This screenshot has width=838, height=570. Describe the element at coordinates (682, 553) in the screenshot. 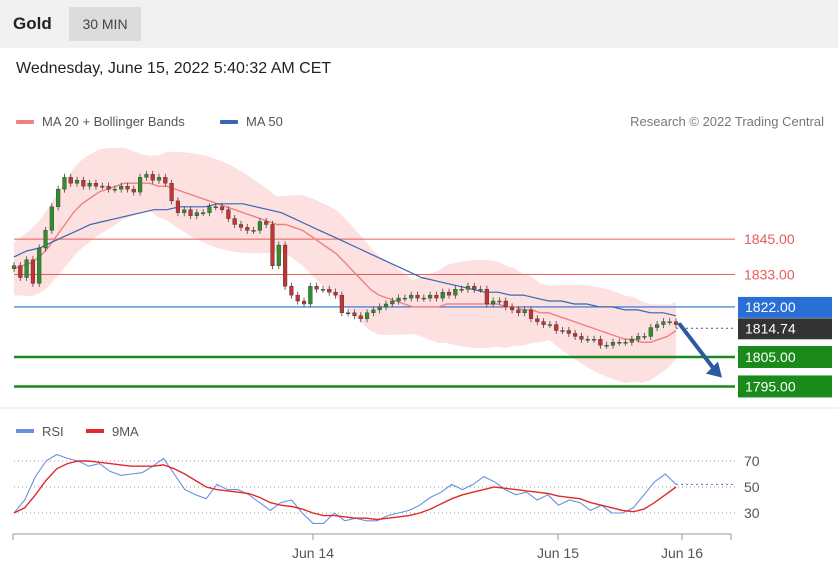

I see `x-axis-label: Jun 16` at that location.